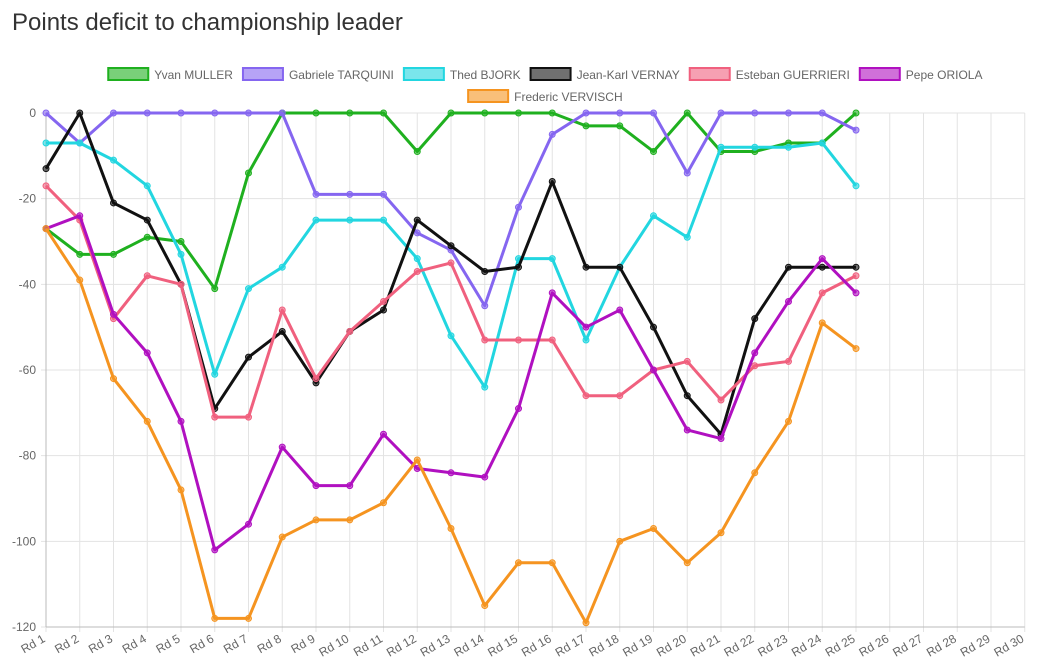  I want to click on x-tick-label: Rd 16, so click(536, 645).